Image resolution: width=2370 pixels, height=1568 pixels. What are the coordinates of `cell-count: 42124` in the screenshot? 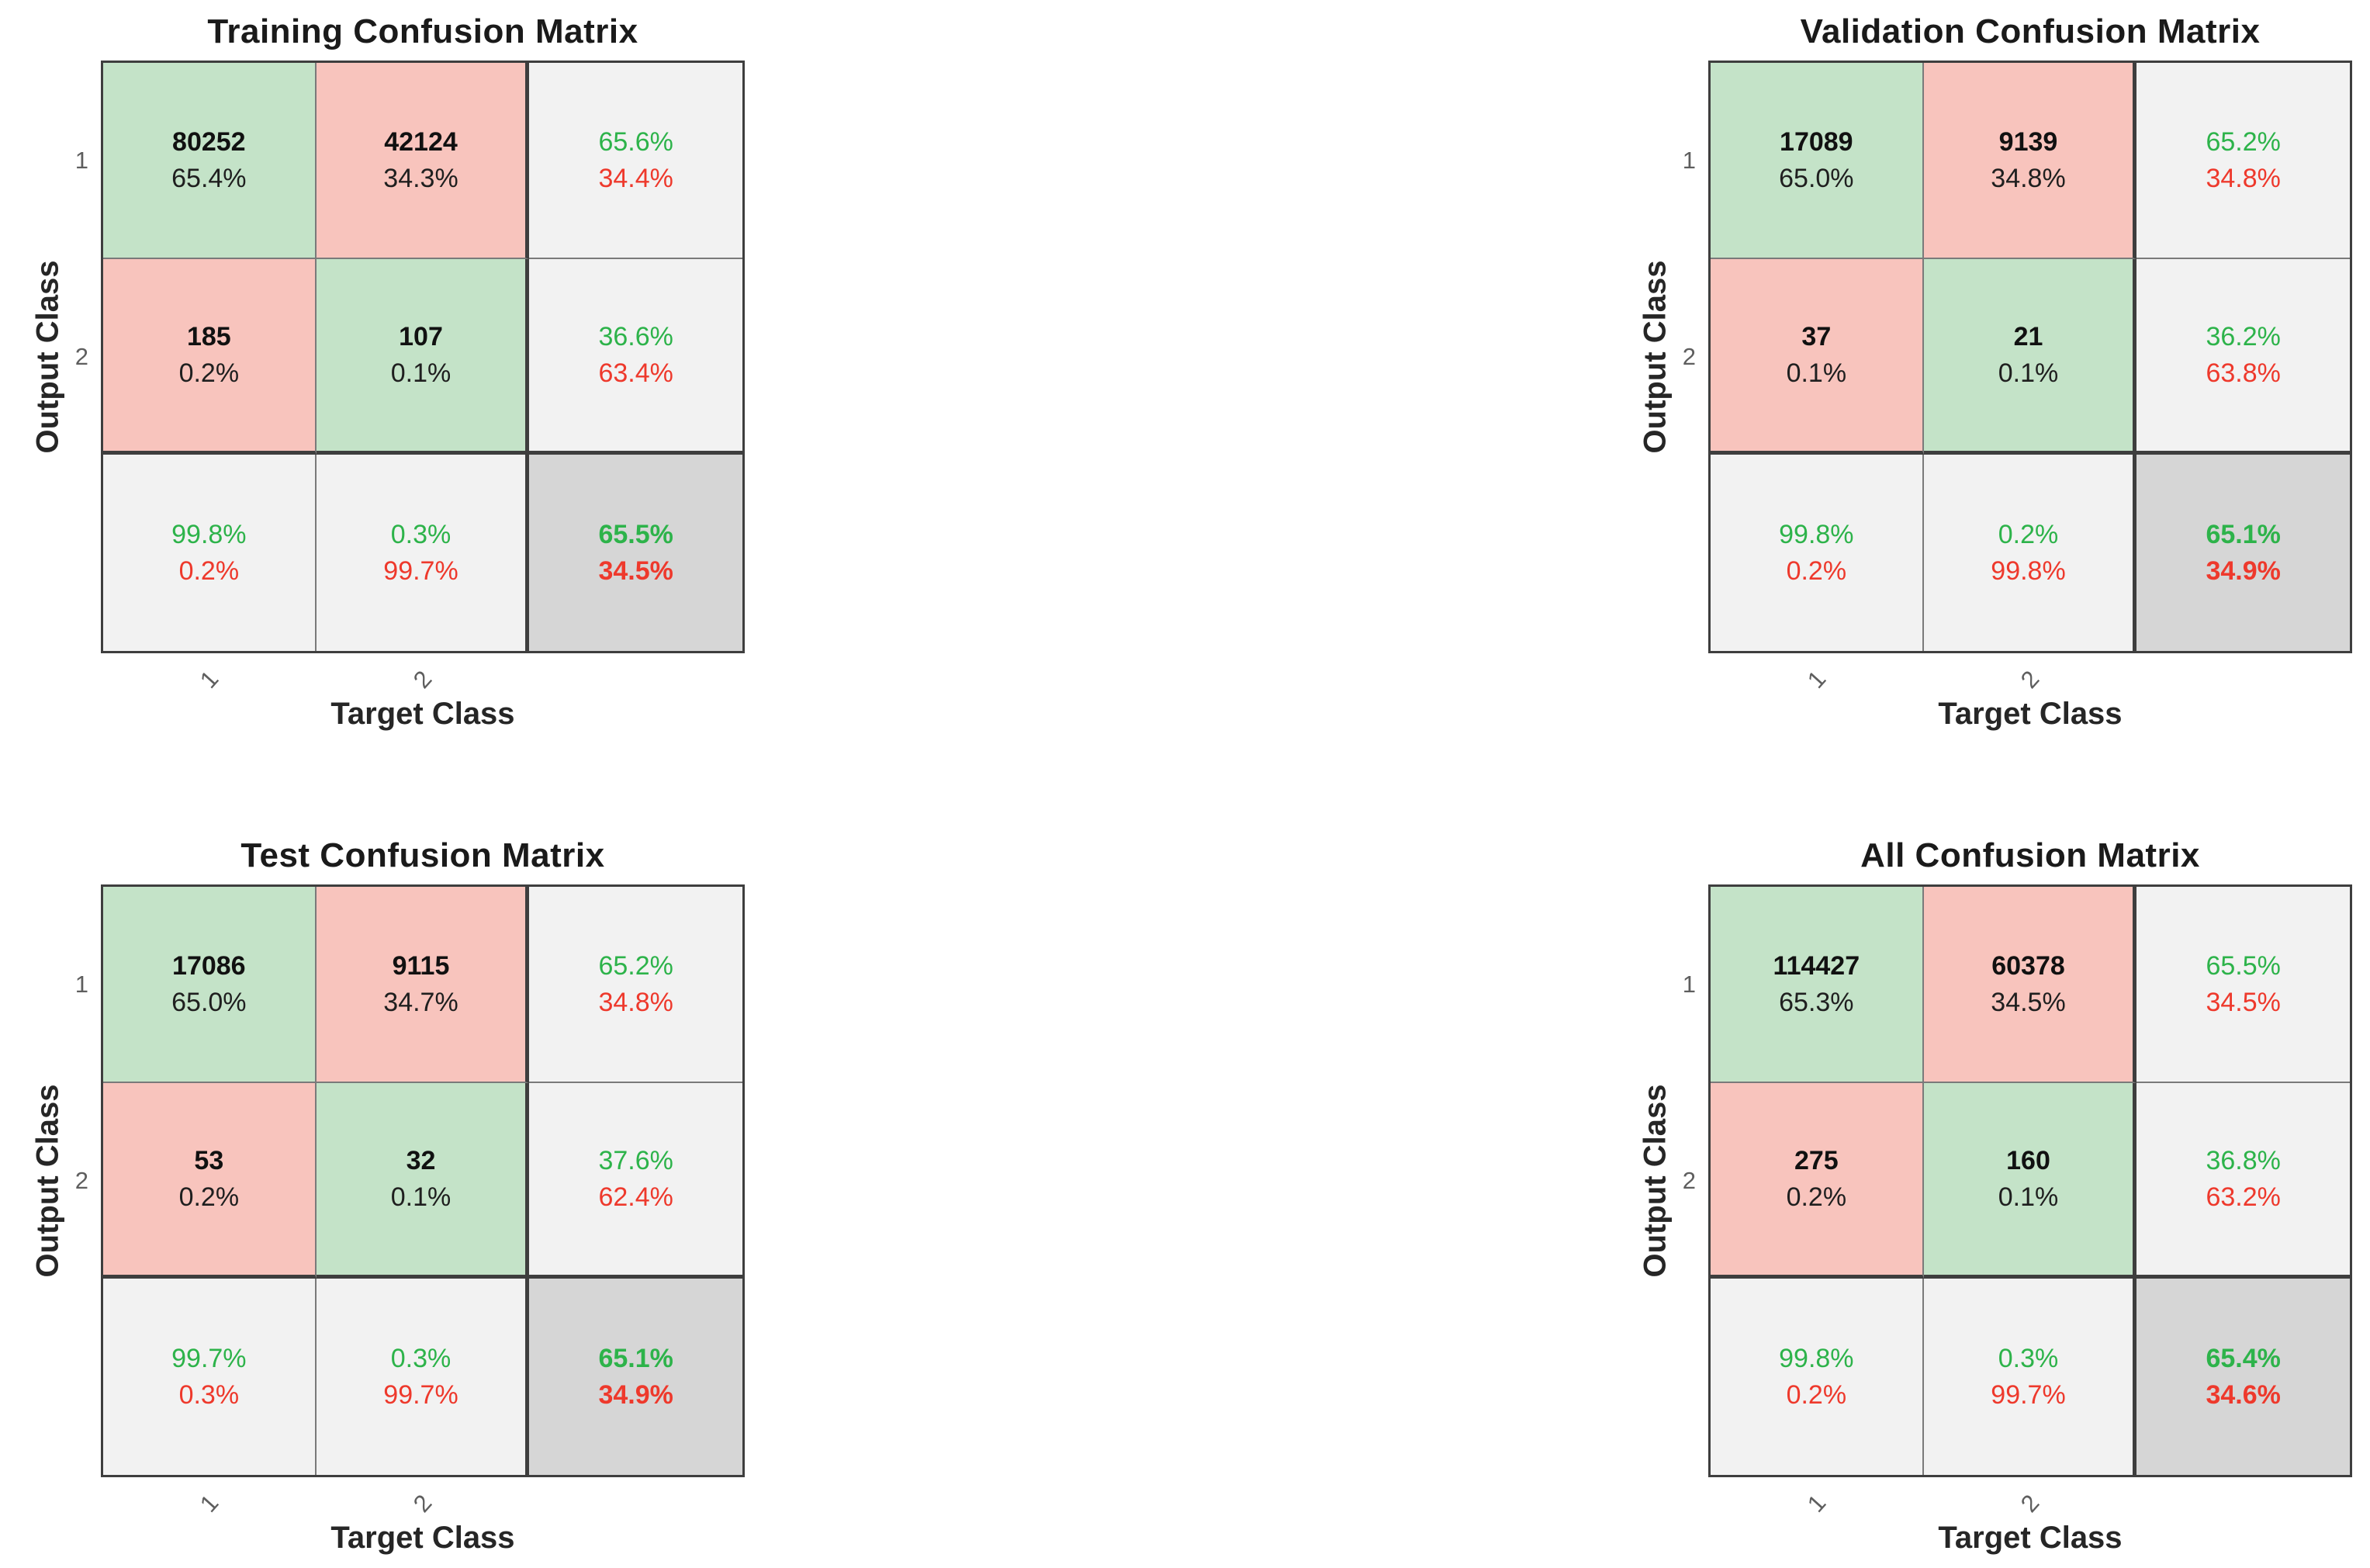 It's located at (421, 141).